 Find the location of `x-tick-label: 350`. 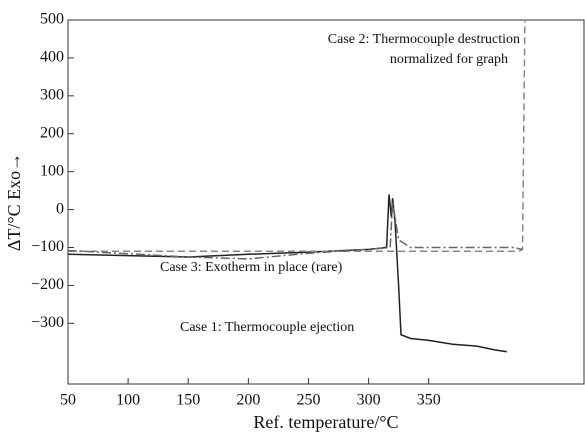

x-tick-label: 350 is located at coordinates (429, 400).